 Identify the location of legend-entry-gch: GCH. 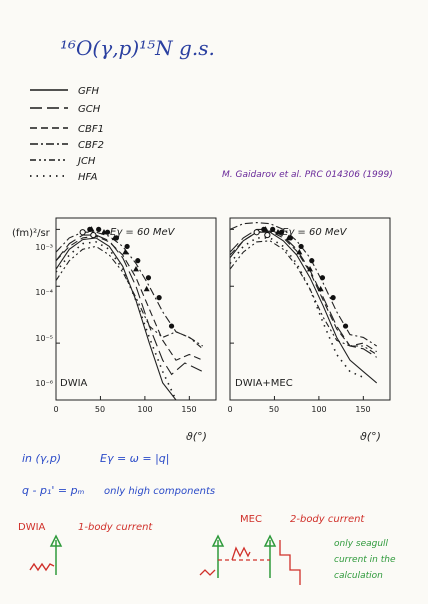
(65, 109).